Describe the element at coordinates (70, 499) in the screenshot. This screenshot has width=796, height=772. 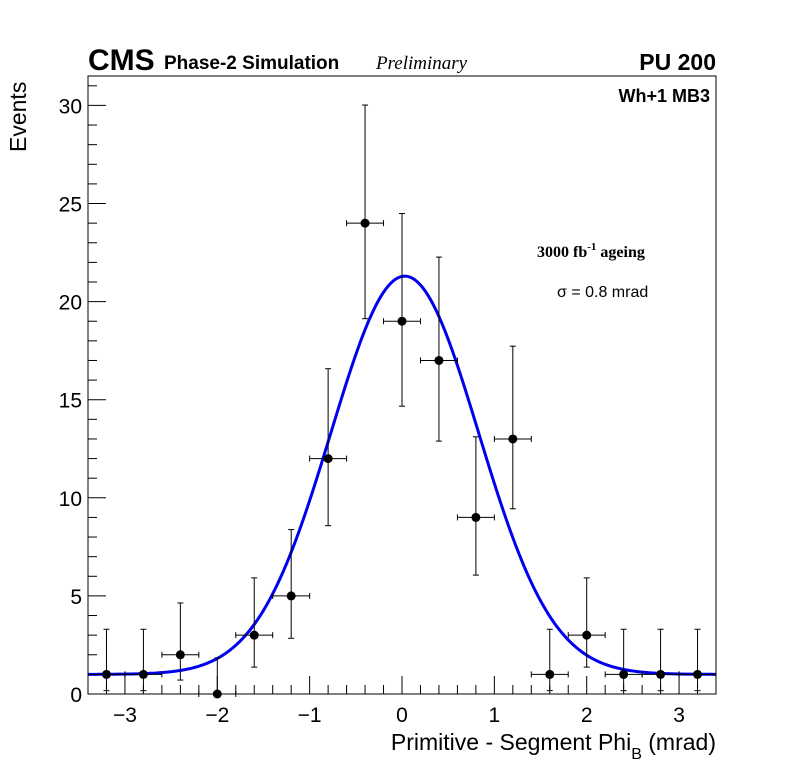
I see `y-tick-label: 10` at that location.